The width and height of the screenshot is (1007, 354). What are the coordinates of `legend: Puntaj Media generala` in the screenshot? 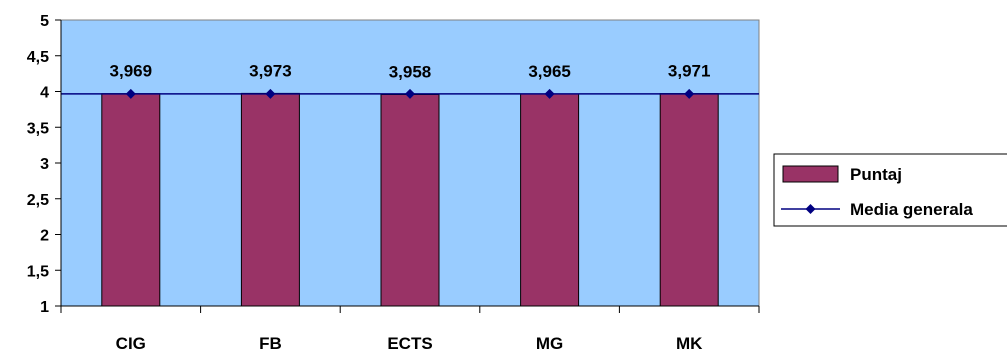 It's located at (890, 190).